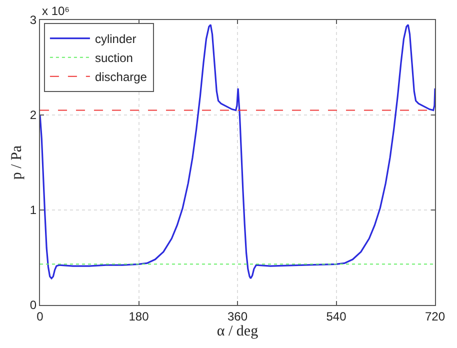 Image resolution: width=457 pixels, height=348 pixels. What do you see at coordinates (435, 316) in the screenshot?
I see `x-tick-label: 720` at bounding box center [435, 316].